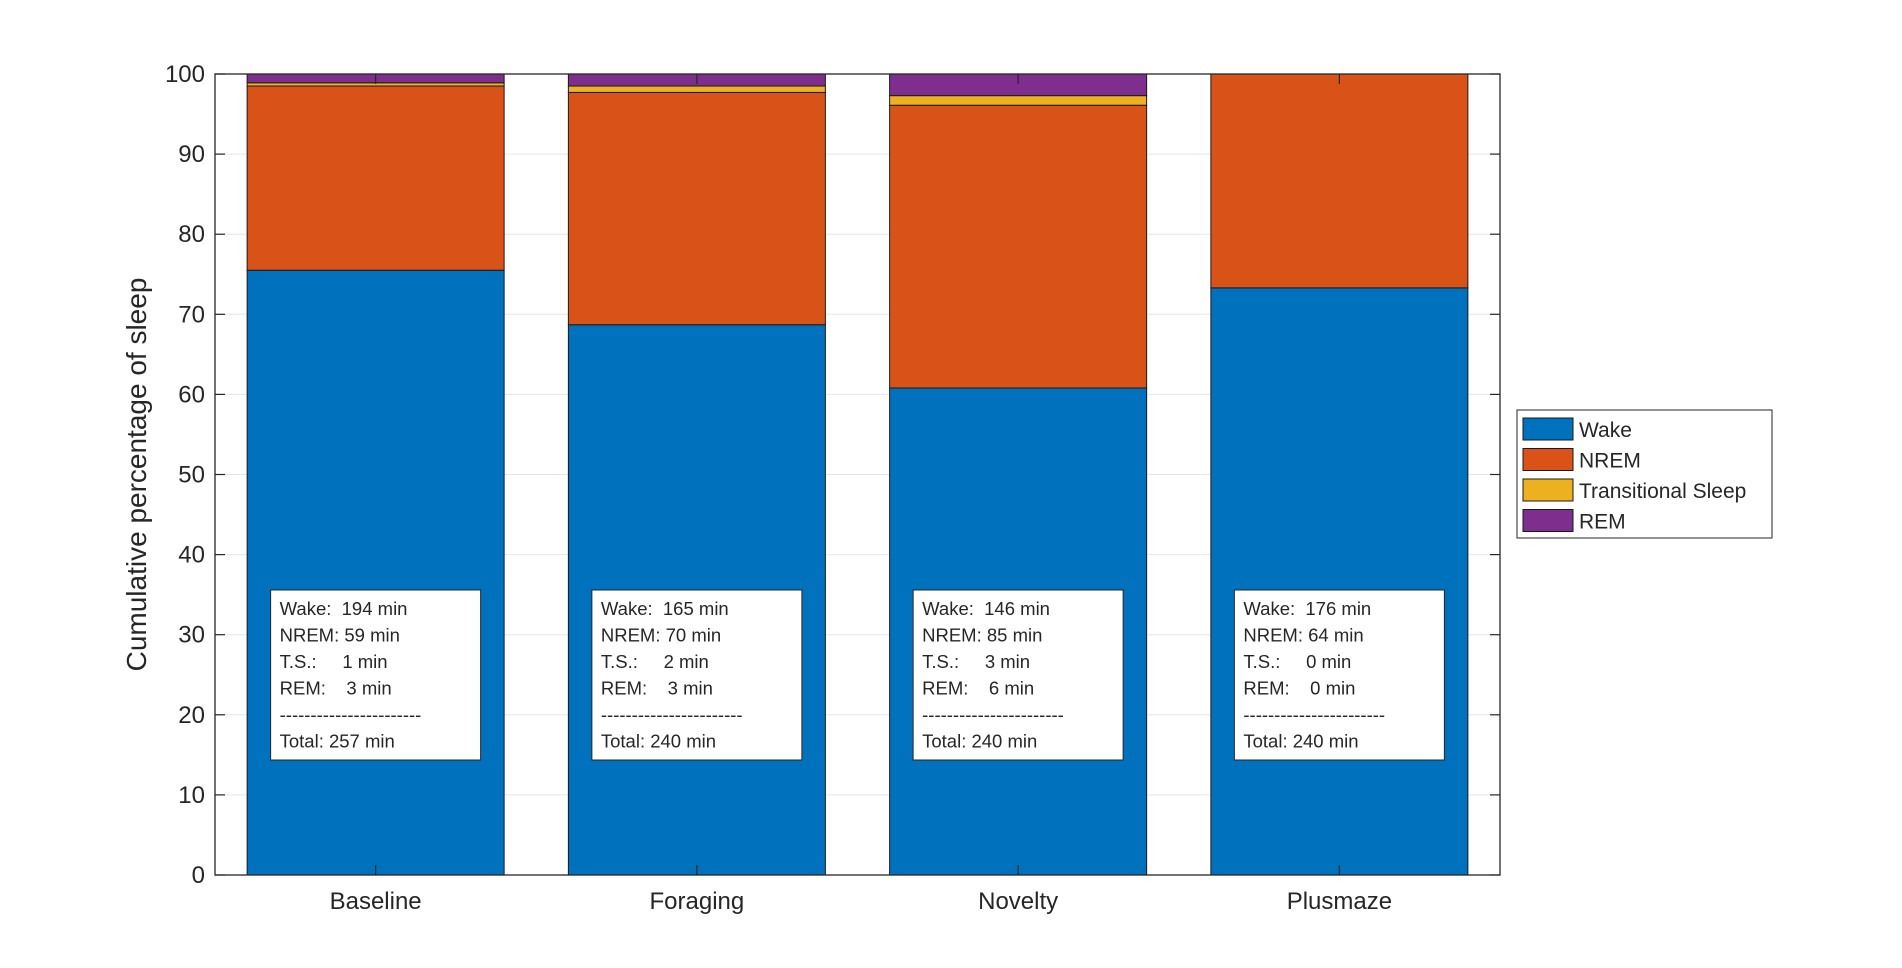 The width and height of the screenshot is (1902, 968). I want to click on y-tick-label: 60, so click(191, 394).